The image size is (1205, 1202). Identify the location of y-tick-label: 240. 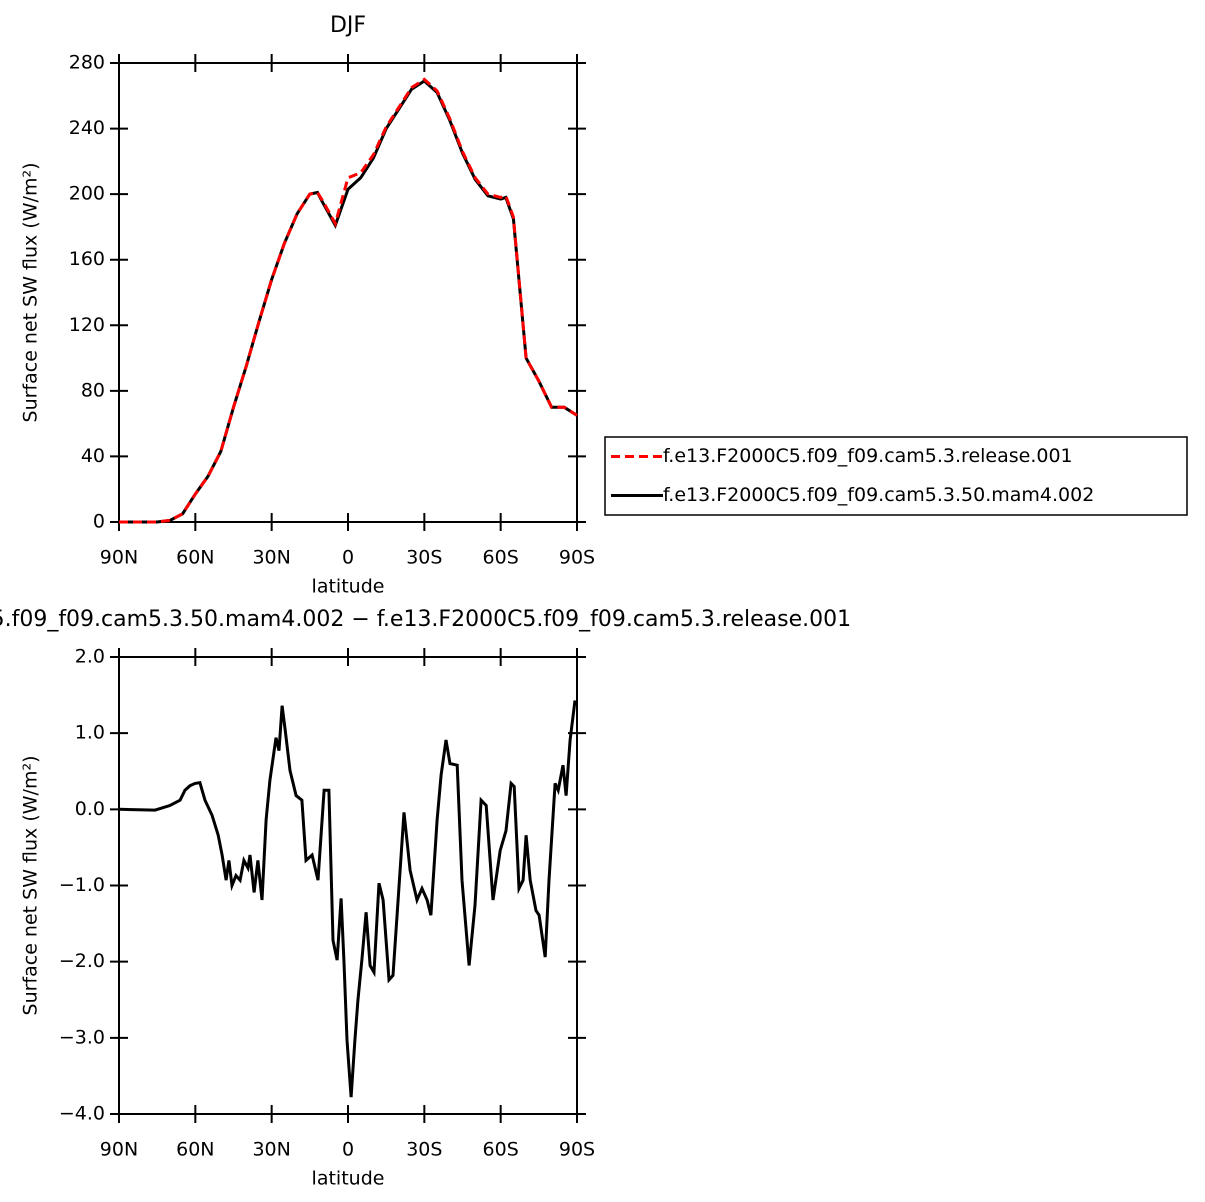
(87, 128).